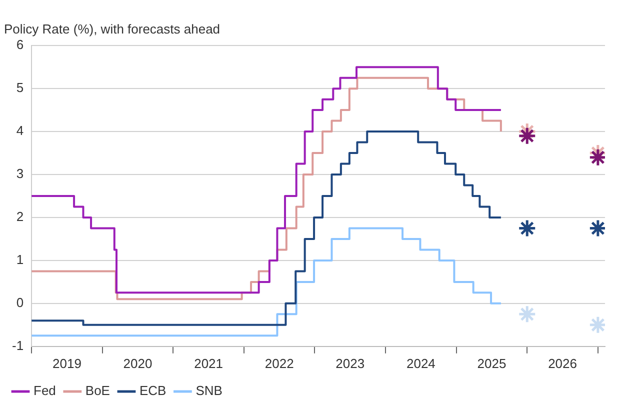 Image resolution: width=619 pixels, height=410 pixels. I want to click on chart-title: Policy Rate (%), with forecasts ahead, so click(112, 28).